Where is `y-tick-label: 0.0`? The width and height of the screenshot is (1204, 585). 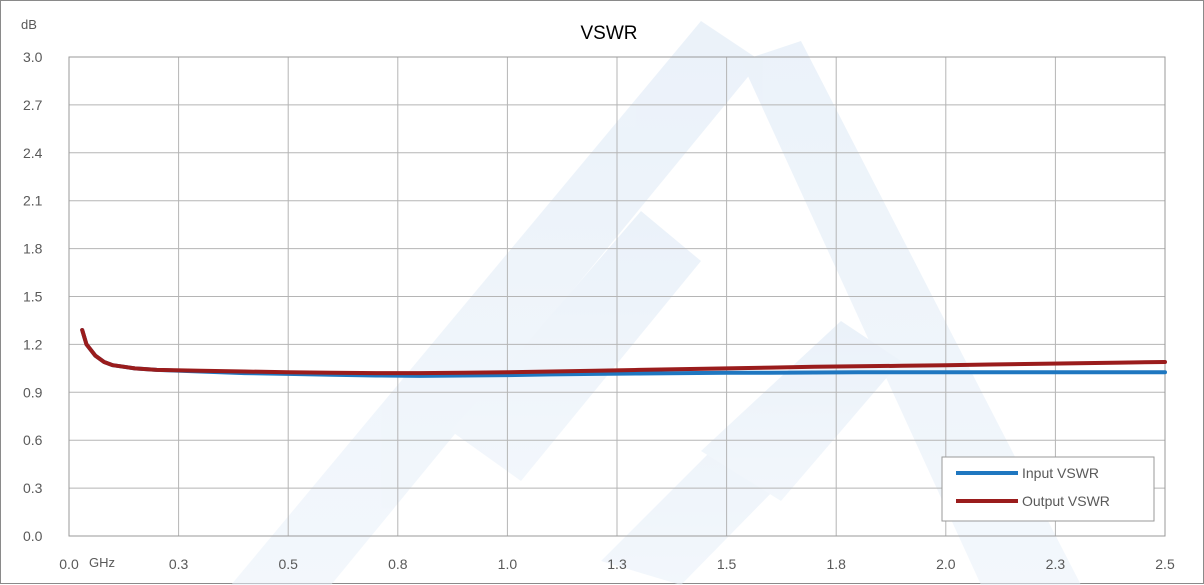 y-tick-label: 0.0 is located at coordinates (33, 536).